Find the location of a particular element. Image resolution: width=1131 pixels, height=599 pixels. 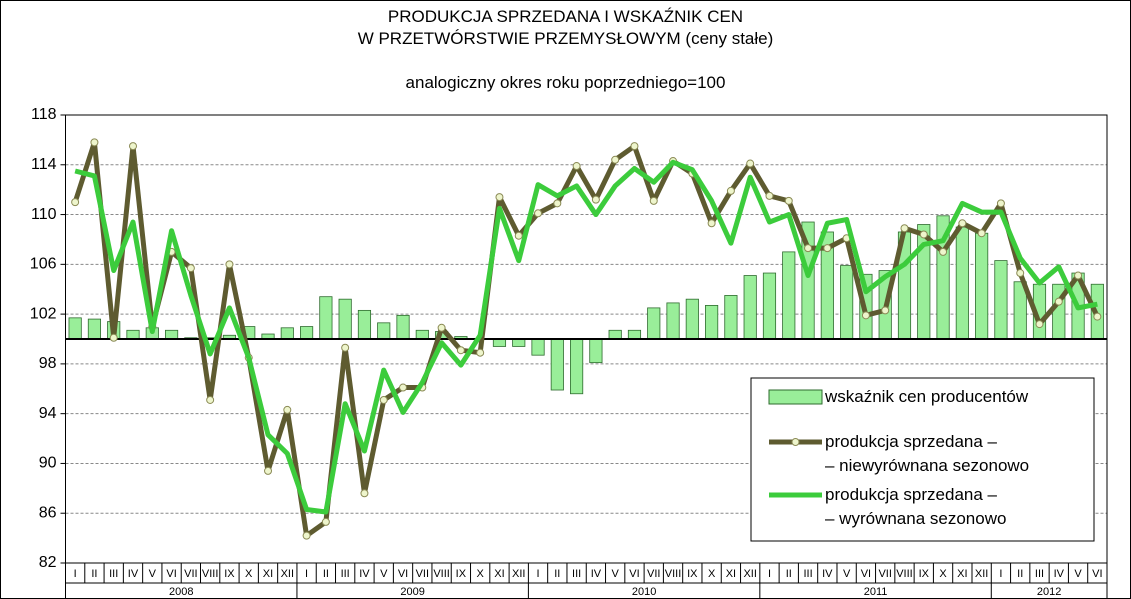

y-tick-label: 114 is located at coordinates (44, 164).